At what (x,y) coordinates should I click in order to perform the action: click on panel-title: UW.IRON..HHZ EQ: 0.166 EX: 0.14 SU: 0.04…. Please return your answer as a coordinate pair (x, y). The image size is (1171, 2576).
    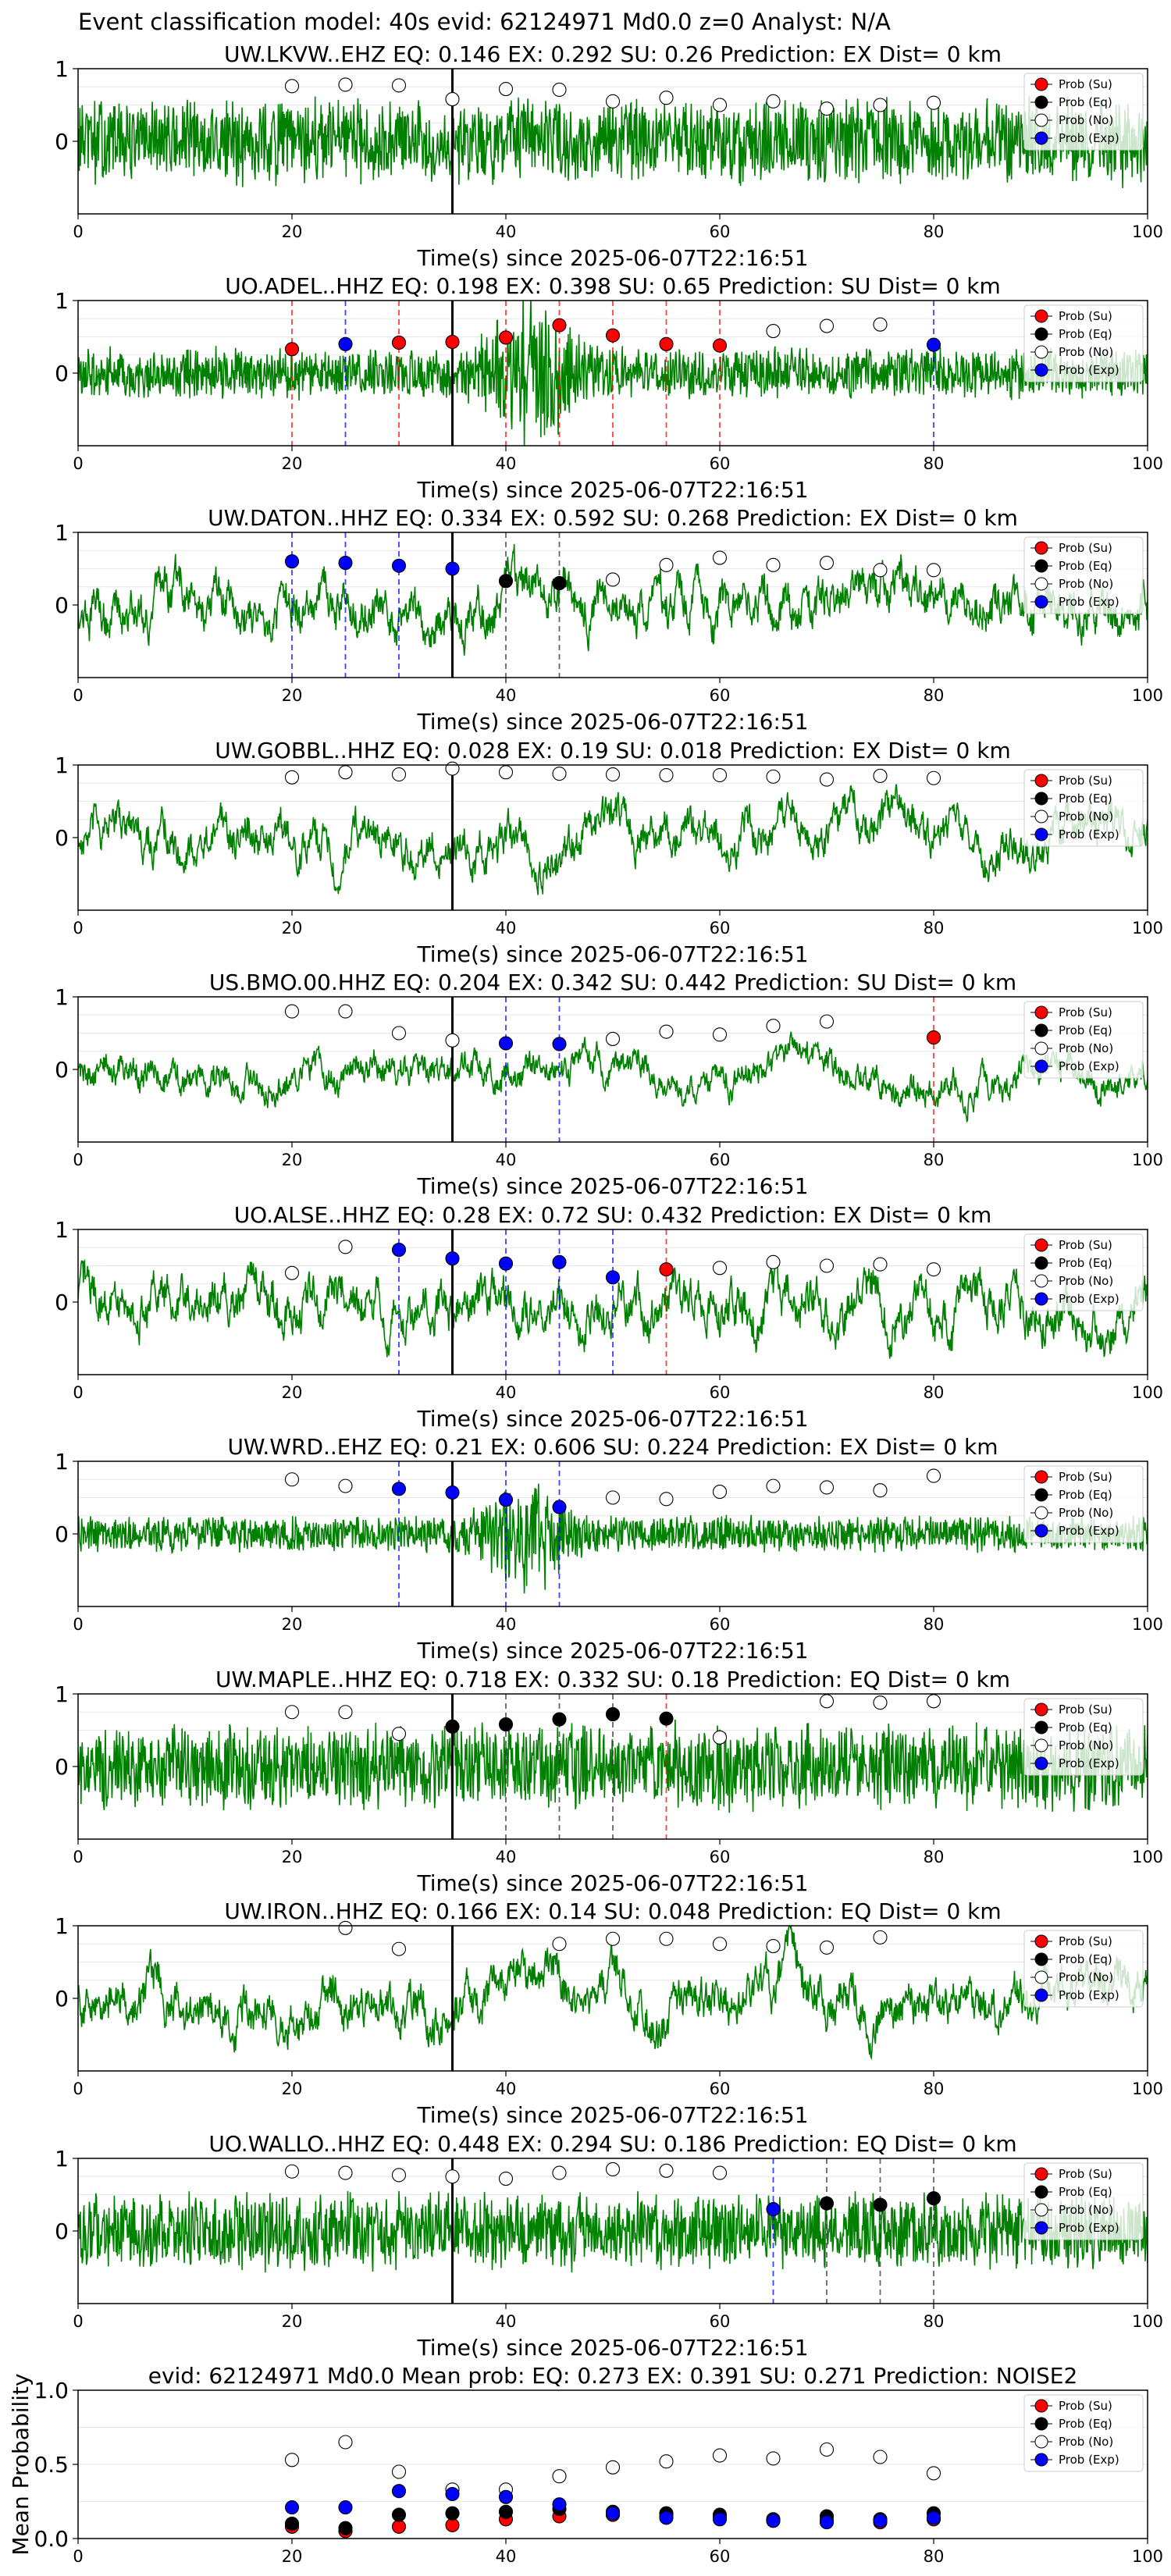
    Looking at the image, I should click on (612, 1911).